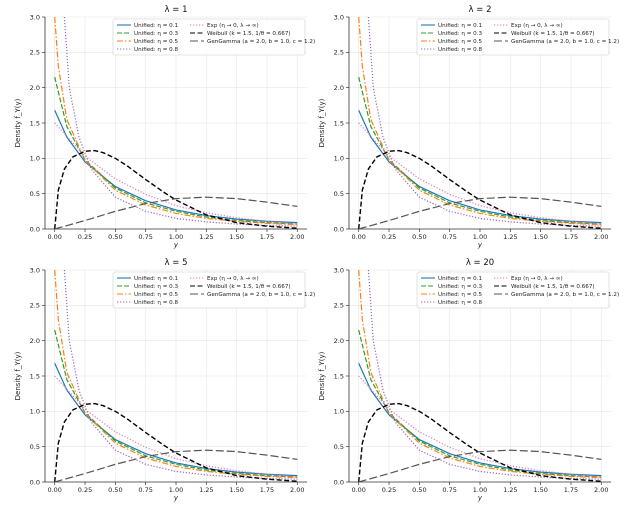 This screenshot has height=507, width=638. Describe the element at coordinates (176, 245) in the screenshot. I see `x-axis-label: y` at that location.